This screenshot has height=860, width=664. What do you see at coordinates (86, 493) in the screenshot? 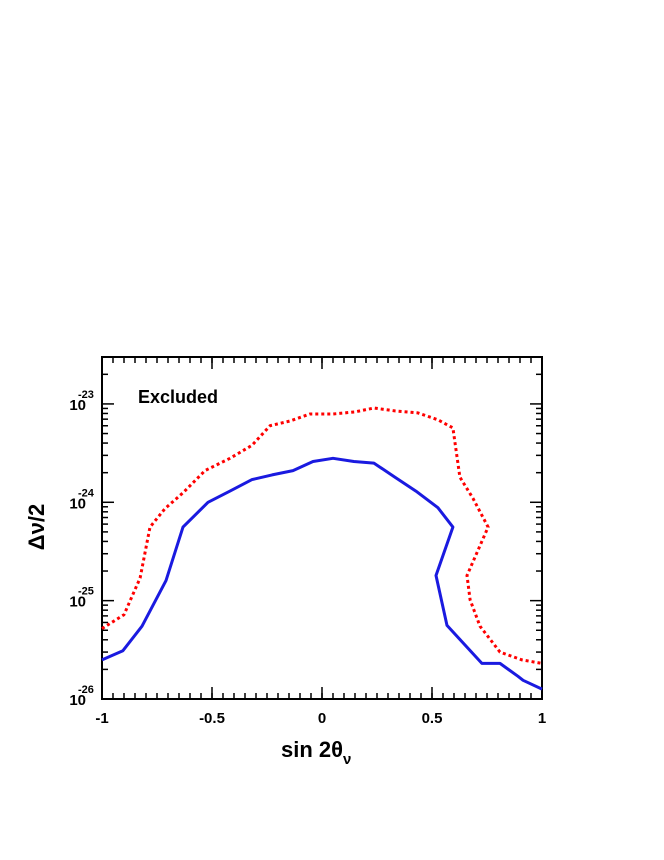
I see `y-tick-exponent: -24` at bounding box center [86, 493].